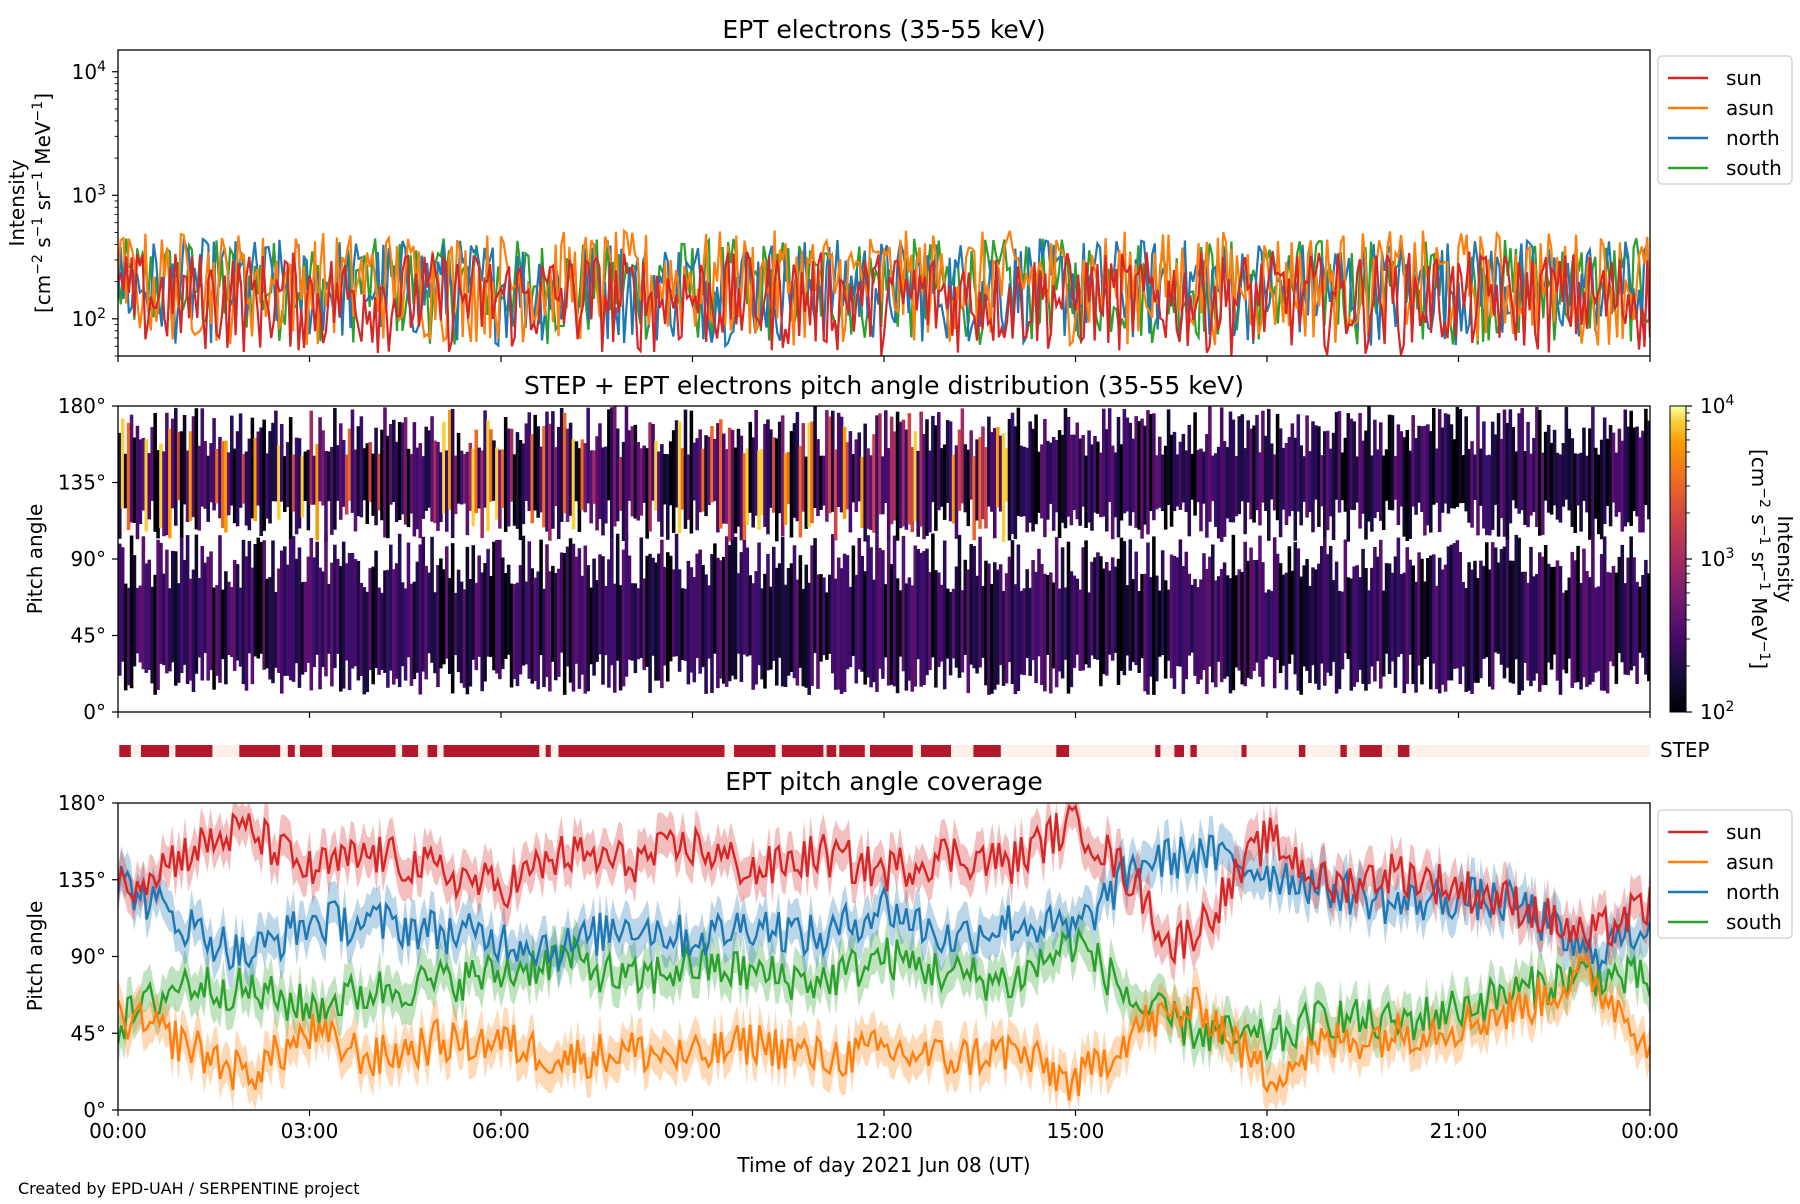 This screenshot has height=1204, width=1800. I want to click on panel1-legend-label-north: north, so click(1753, 138).